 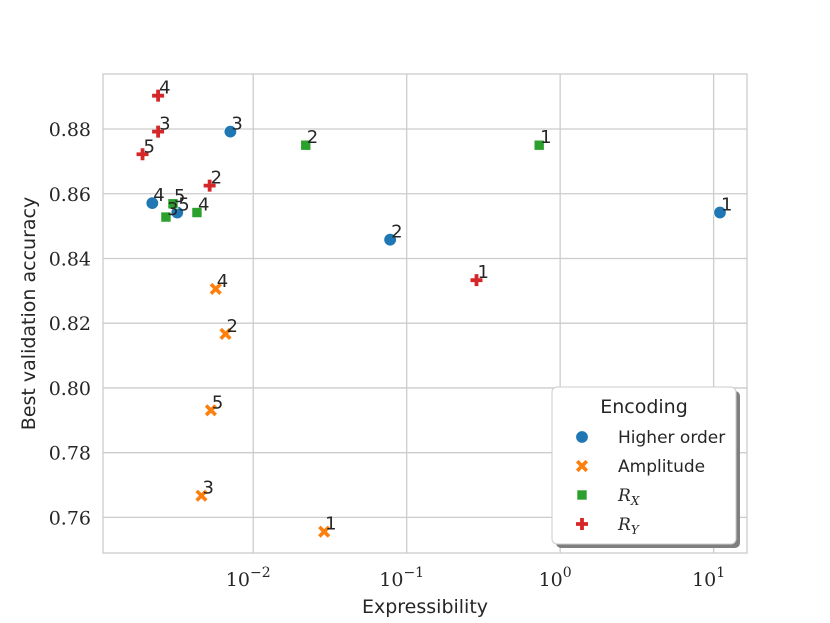 I want to click on y-tick-label: 0.78, so click(x=70, y=454).